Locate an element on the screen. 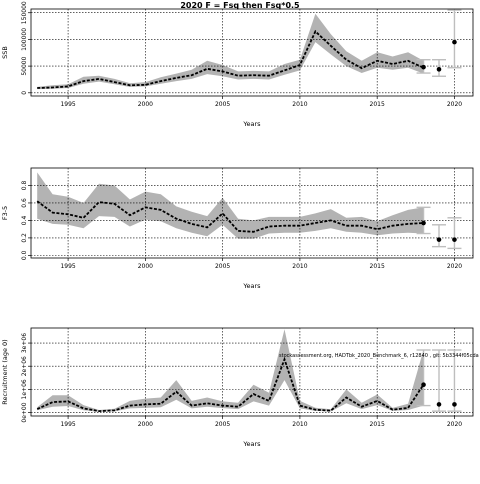 This screenshot has width=480, height=484. y-axis-label: F3-5 is located at coordinates (5, 213).